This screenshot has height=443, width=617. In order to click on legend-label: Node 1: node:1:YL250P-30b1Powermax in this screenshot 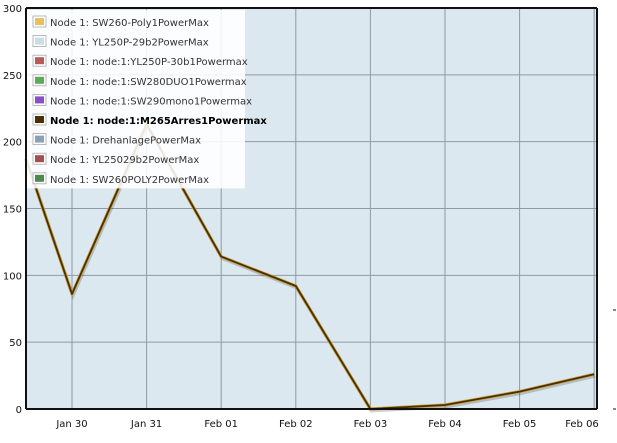, I will do `click(149, 62)`.